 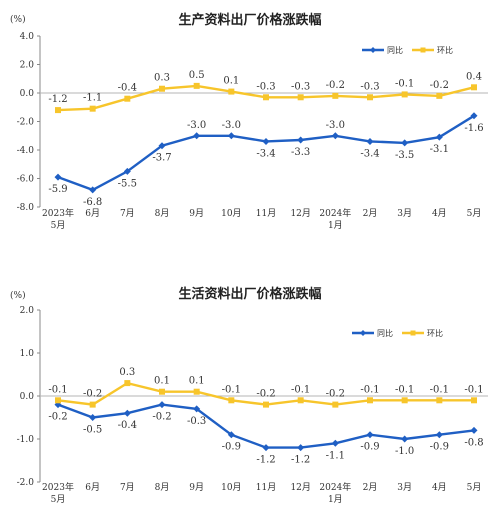 What do you see at coordinates (161, 158) in the screenshot?
I see `data-label: -3.7` at bounding box center [161, 158].